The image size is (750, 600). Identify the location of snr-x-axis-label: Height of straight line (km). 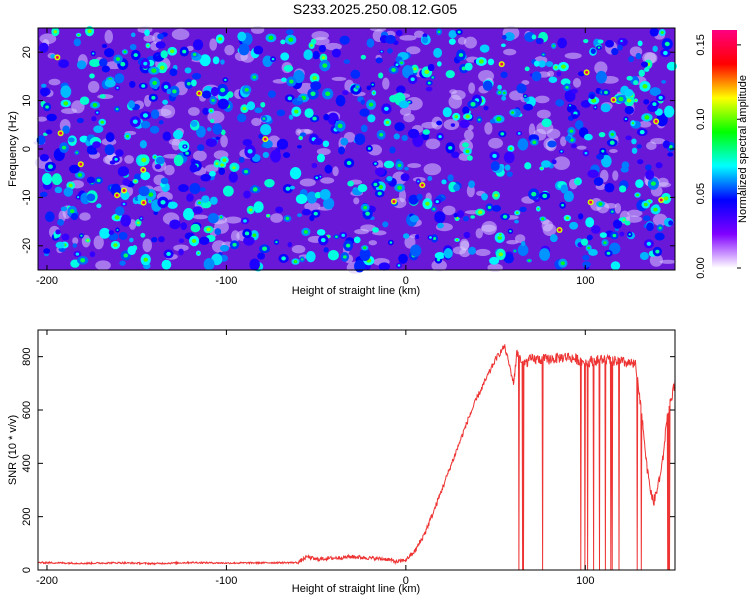
(356, 589).